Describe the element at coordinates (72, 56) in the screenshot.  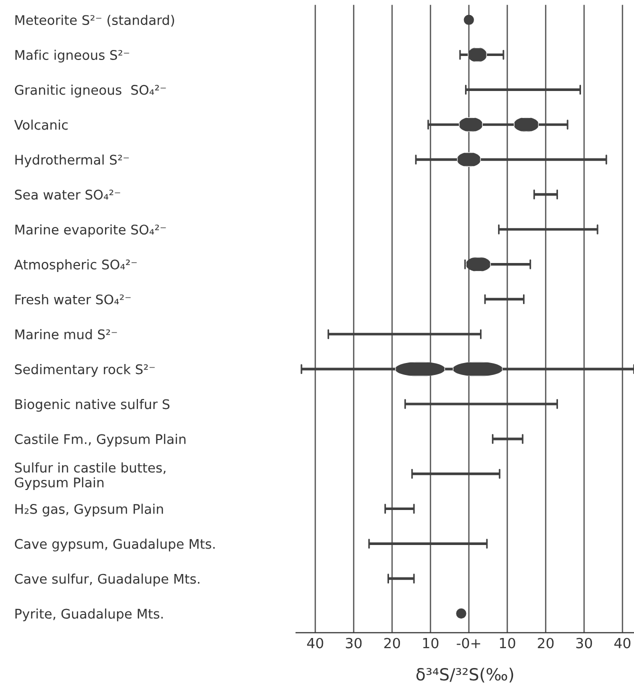
I see `y-tick-label: Mafic igneous S²⁻` at that location.